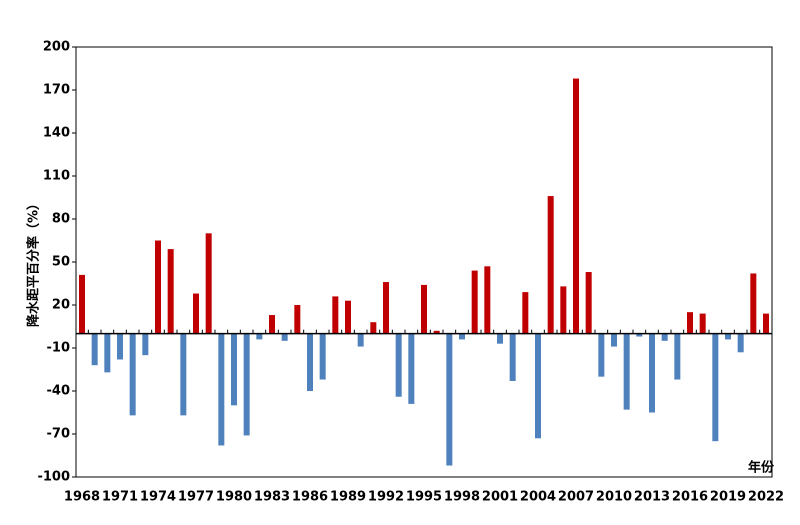  I want to click on y-axis-label: 降水距平百分率（%）, so click(34, 262).